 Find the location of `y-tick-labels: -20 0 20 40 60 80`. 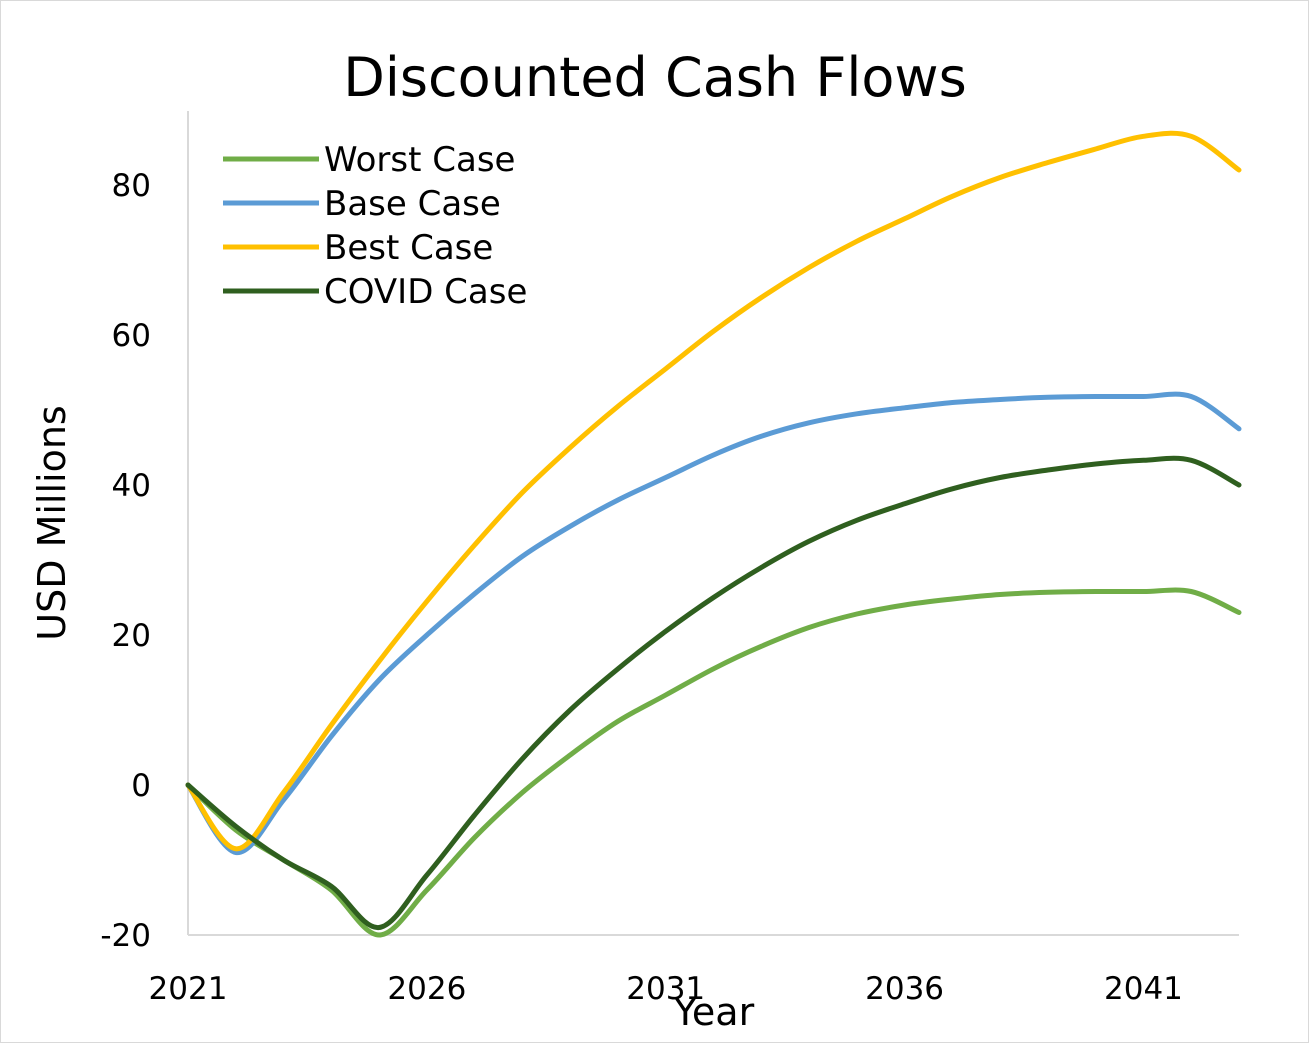

y-tick-labels: -20 0 20 40 60 80 is located at coordinates (125, 561).